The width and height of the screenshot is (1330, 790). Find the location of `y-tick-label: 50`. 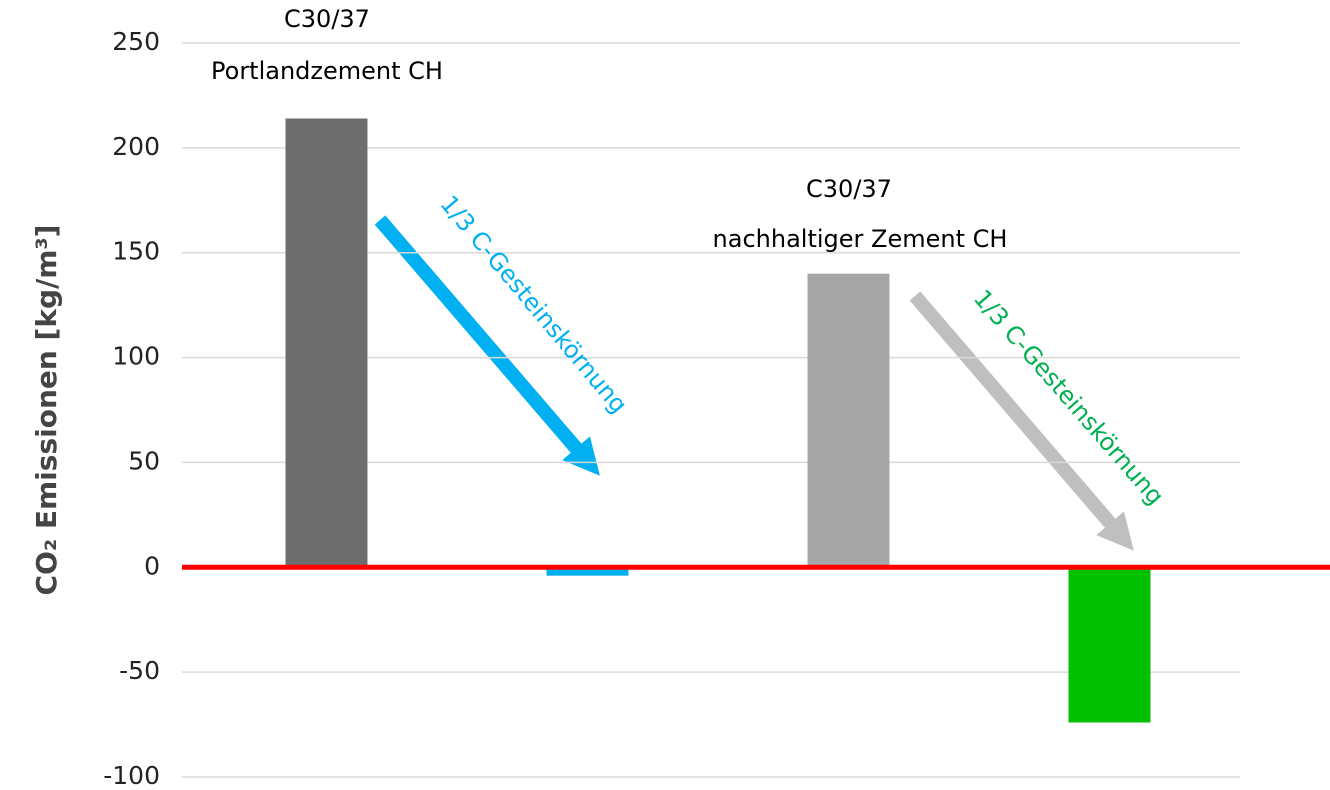

y-tick-label: 50 is located at coordinates (144, 460).